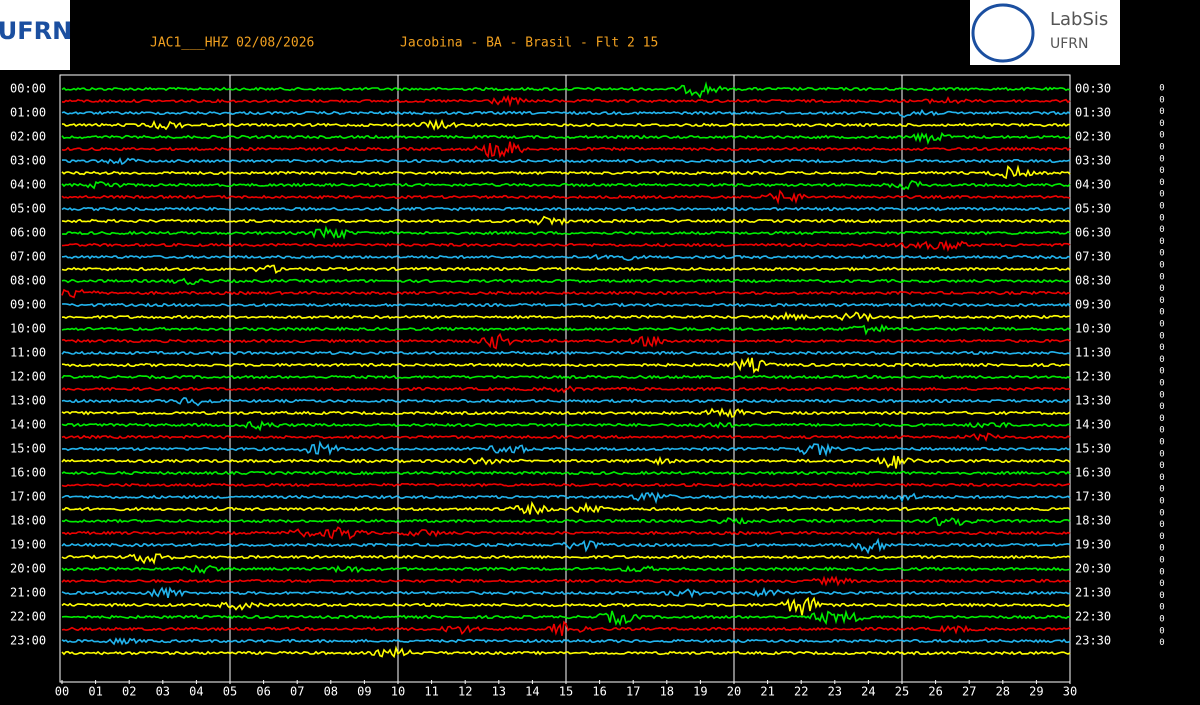  I want to click on row-label-right: 05:30, so click(1093, 209).